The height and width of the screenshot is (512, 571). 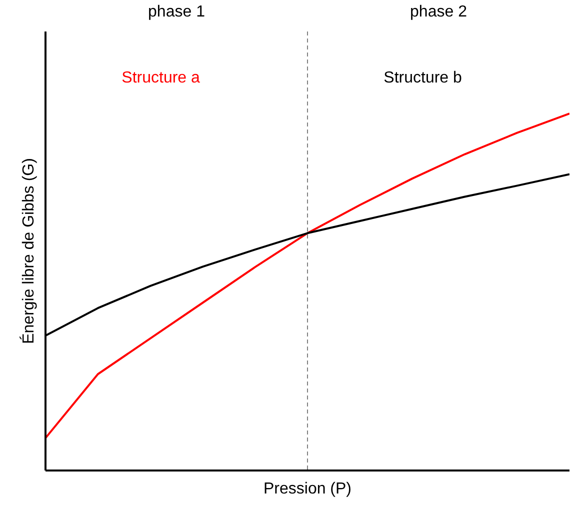 I want to click on text: phase 1, so click(x=177, y=12).